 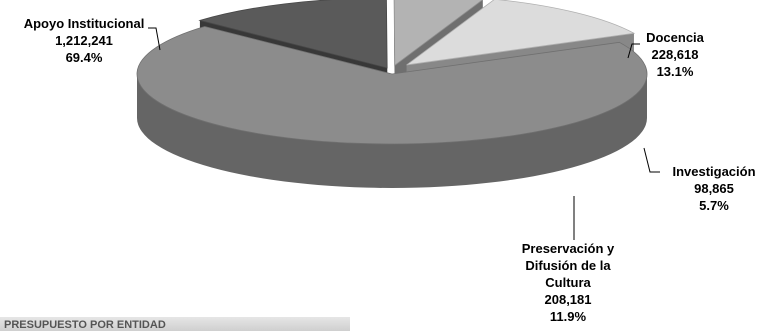 I want to click on slice-preservacion-difusion-cultura, so click(x=521, y=33).